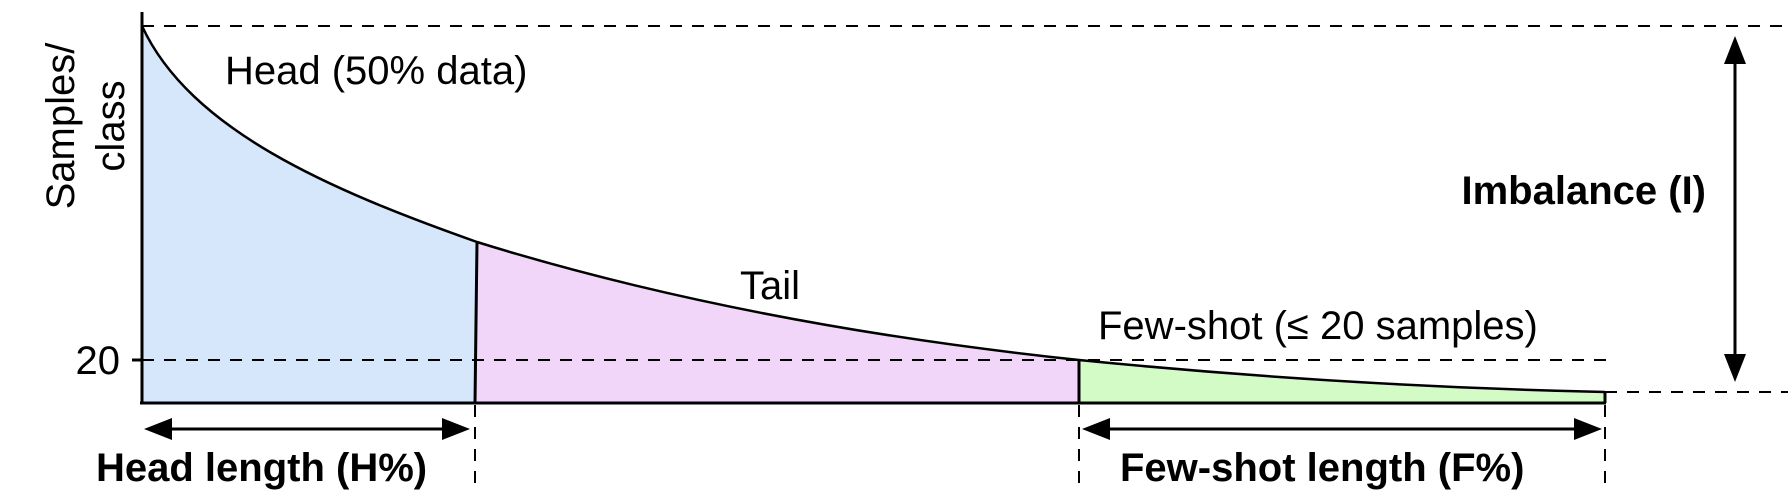  Describe the element at coordinates (456, 429) in the screenshot. I see `head-length-arrow-right-head` at that location.